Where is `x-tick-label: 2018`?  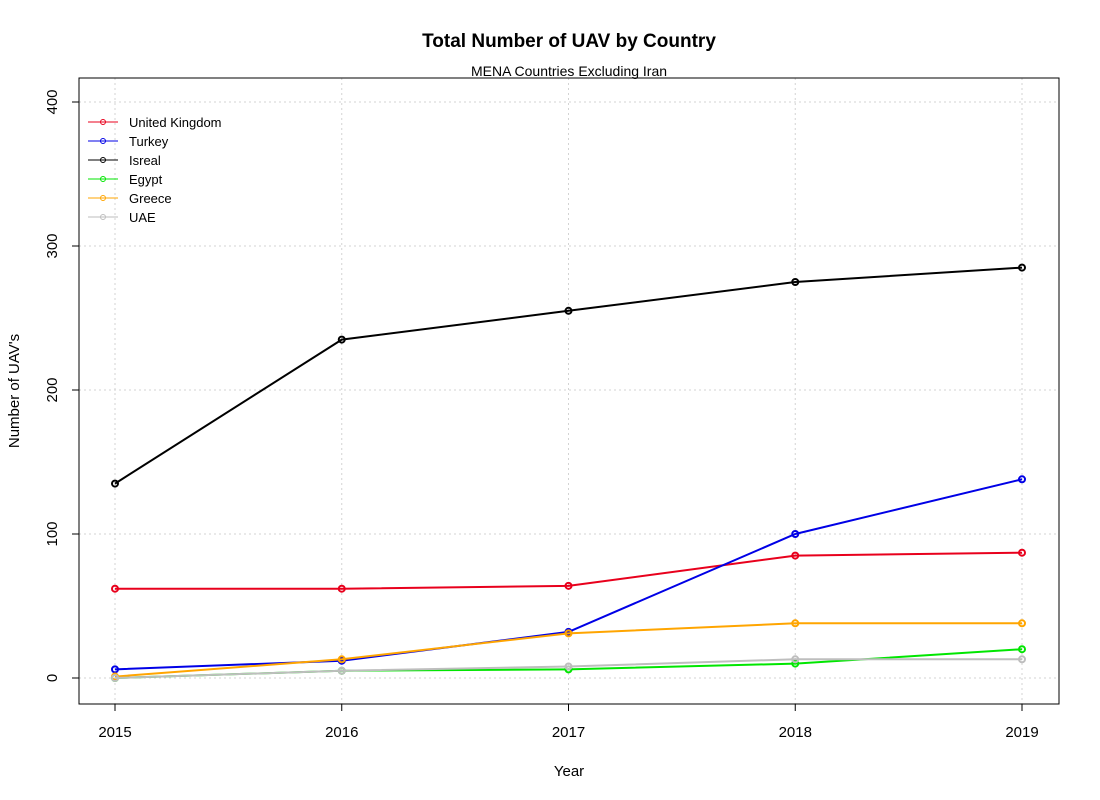
x-tick-label: 2018 is located at coordinates (795, 732).